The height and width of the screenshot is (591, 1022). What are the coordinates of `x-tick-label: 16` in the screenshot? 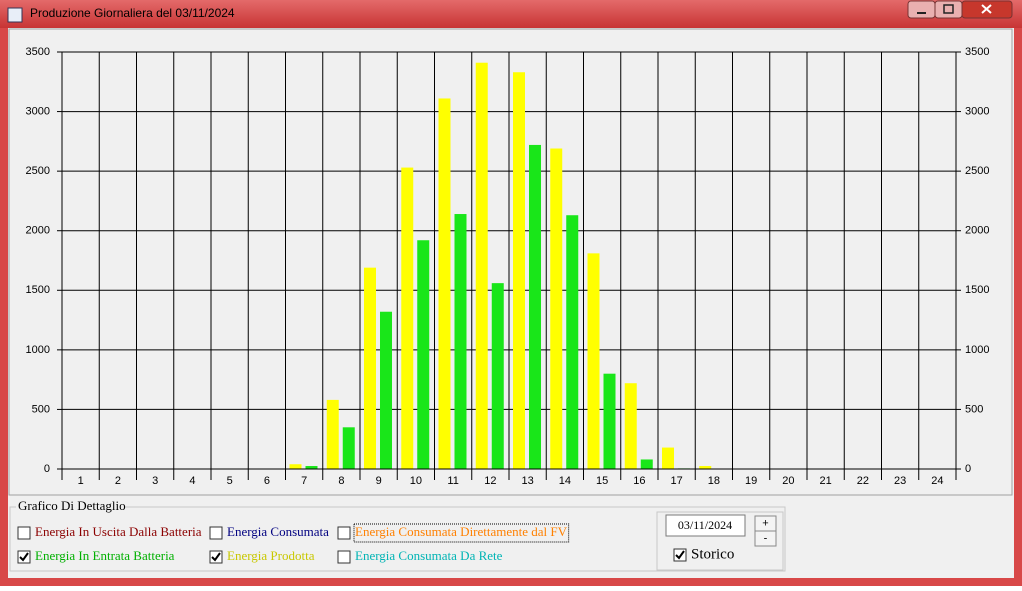 It's located at (639, 481).